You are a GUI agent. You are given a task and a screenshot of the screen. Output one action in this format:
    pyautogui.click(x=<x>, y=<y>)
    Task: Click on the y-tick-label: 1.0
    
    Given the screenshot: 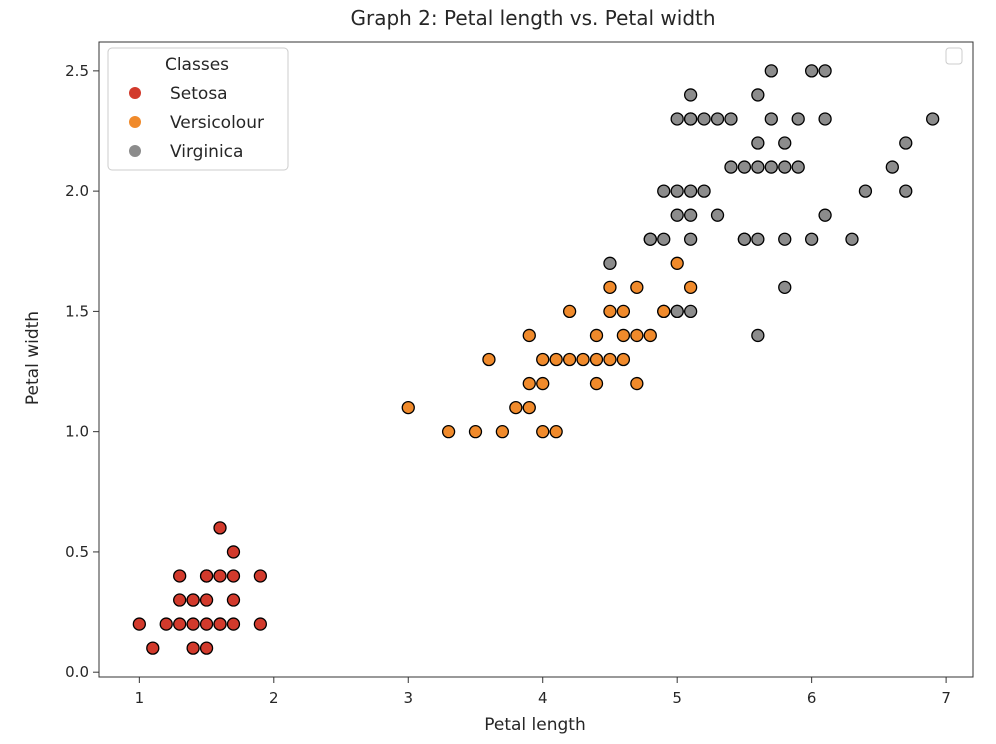 What is the action you would take?
    pyautogui.click(x=77, y=432)
    